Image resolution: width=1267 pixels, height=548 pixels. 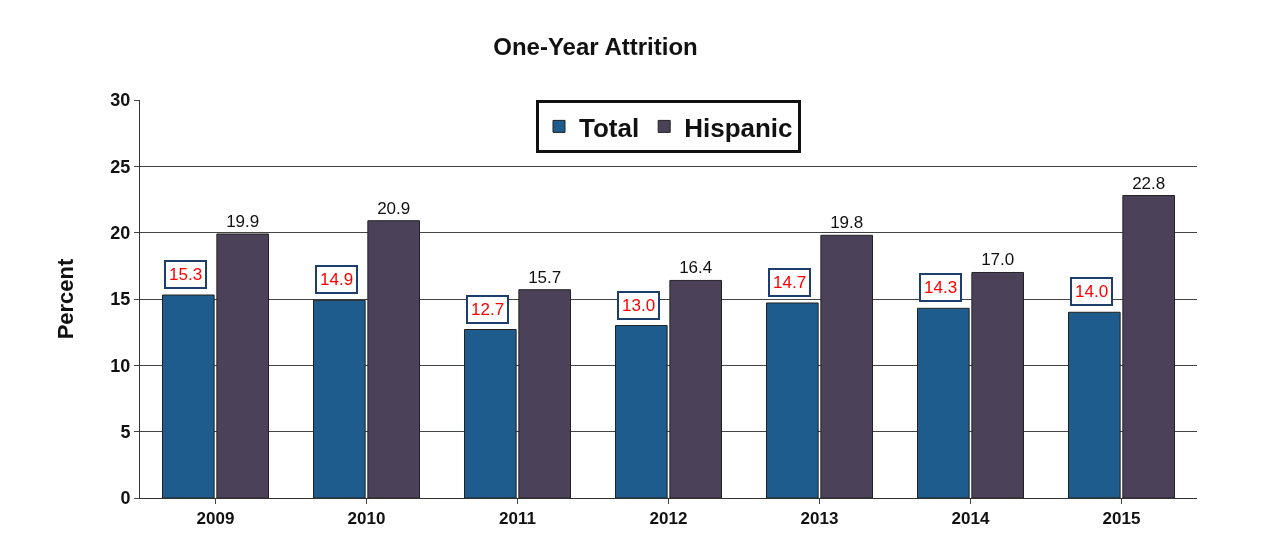 I want to click on data-label: 14.9, so click(x=337, y=279).